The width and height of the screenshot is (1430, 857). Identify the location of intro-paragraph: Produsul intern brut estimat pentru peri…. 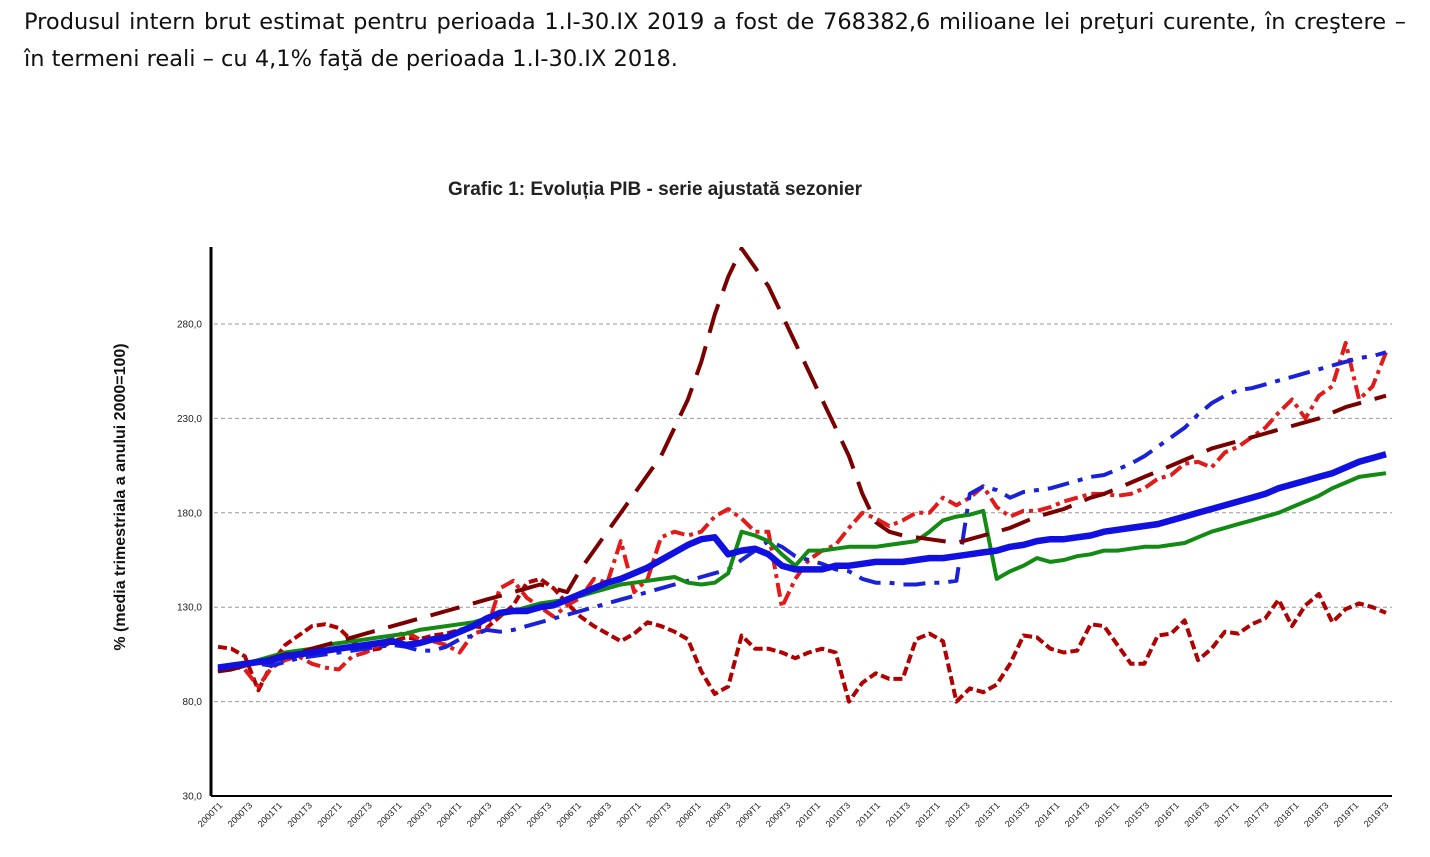
(715, 40).